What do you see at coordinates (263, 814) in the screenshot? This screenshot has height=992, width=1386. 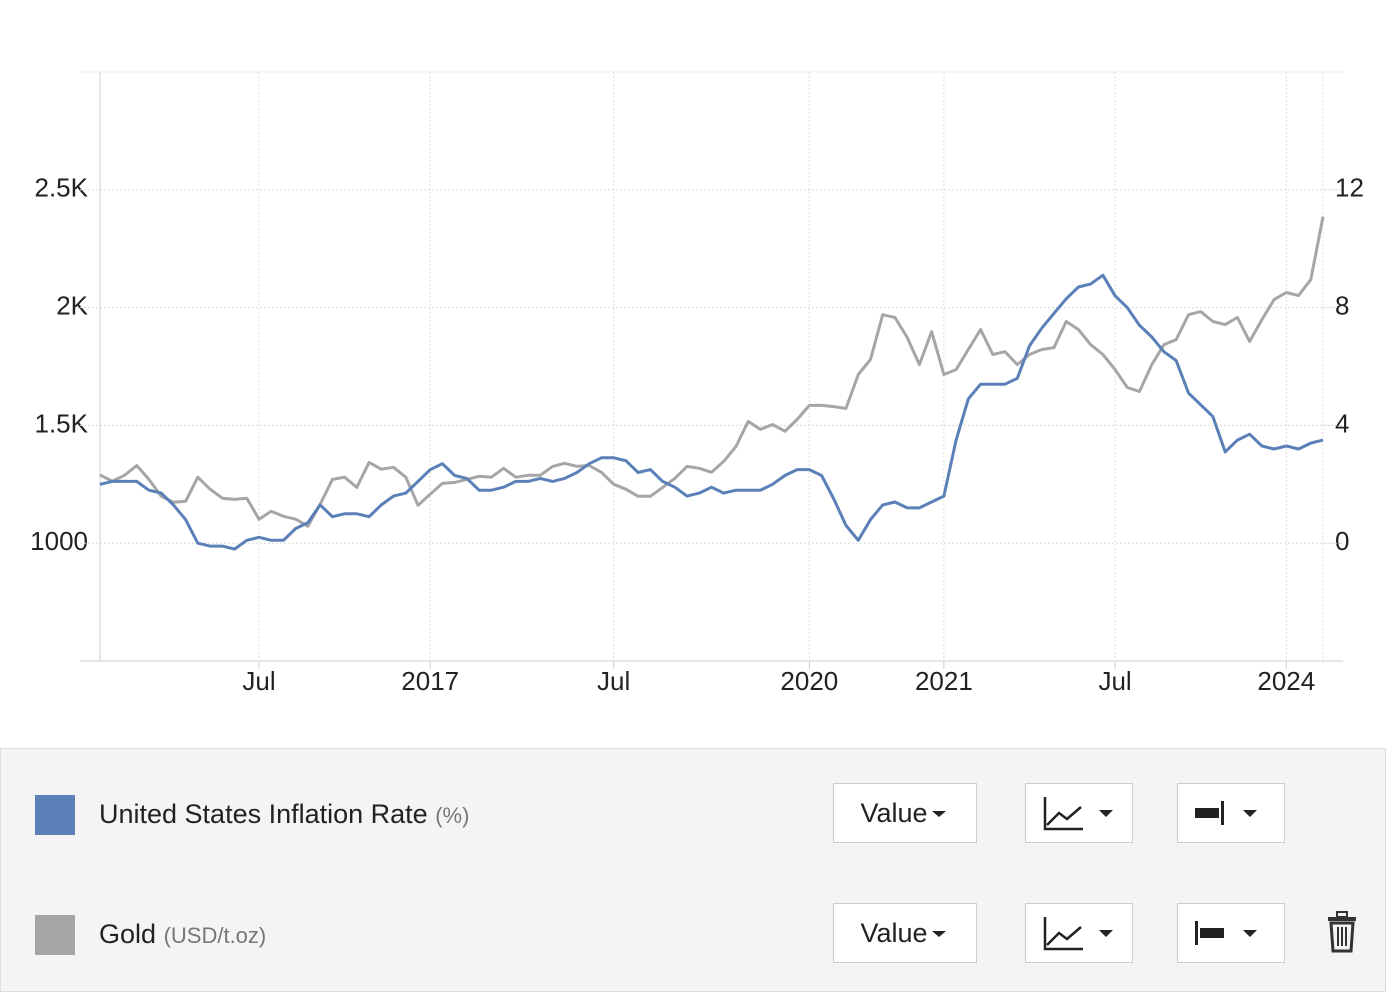 I see `series-name: United States Inflation Rate` at bounding box center [263, 814].